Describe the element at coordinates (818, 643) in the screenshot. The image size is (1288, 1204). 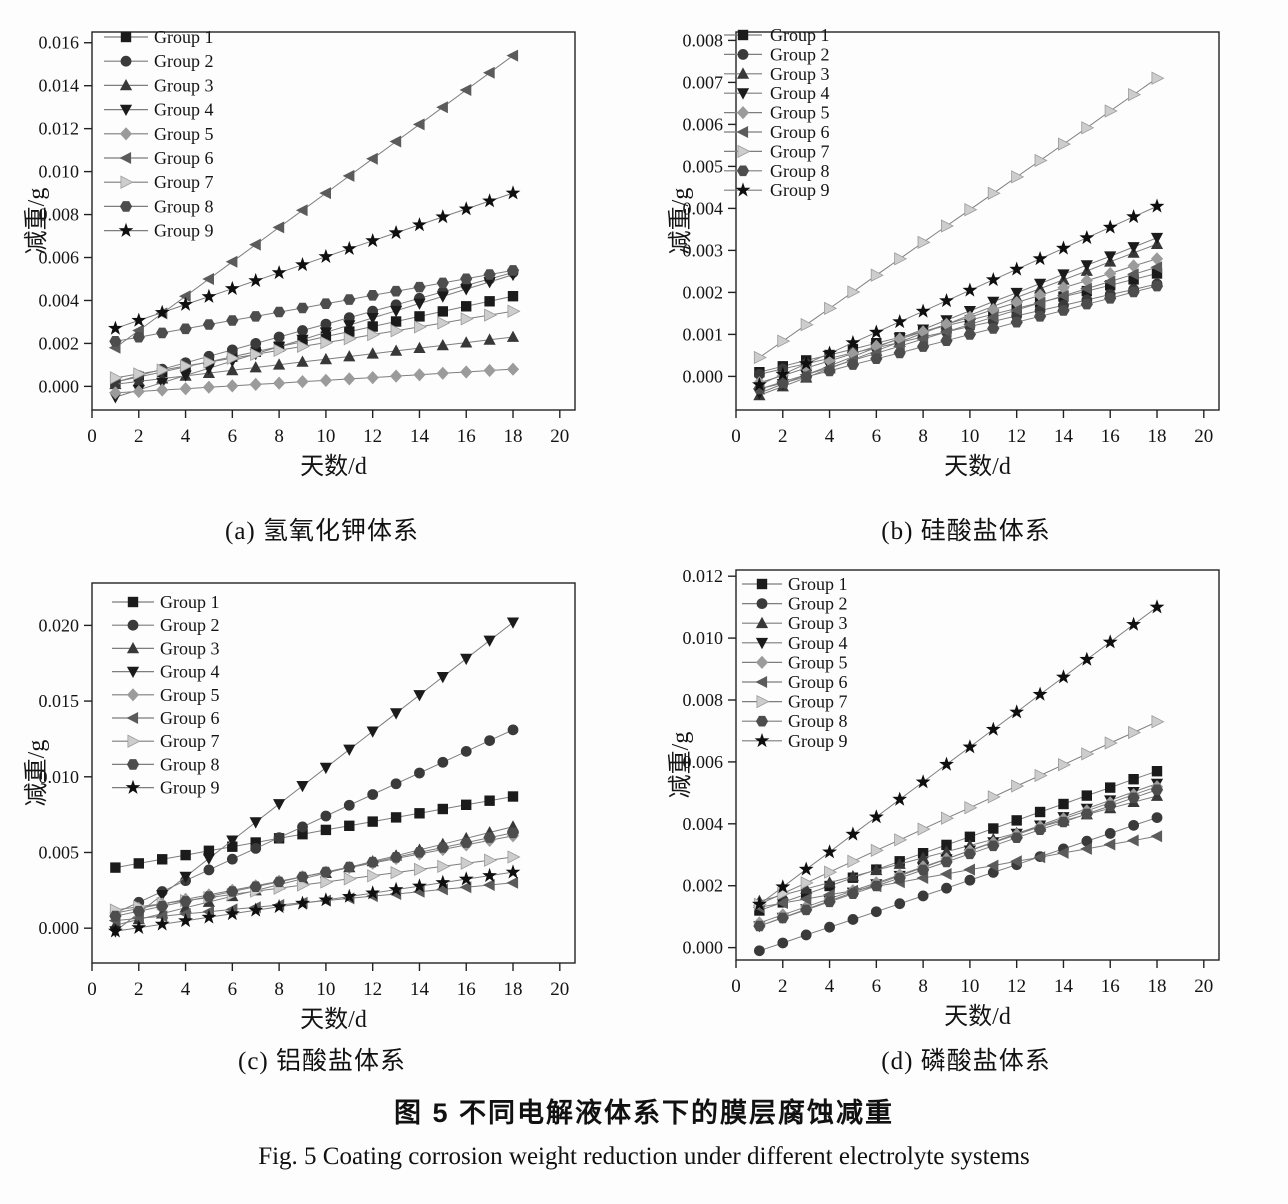
I see `legend-label: Group 4` at that location.